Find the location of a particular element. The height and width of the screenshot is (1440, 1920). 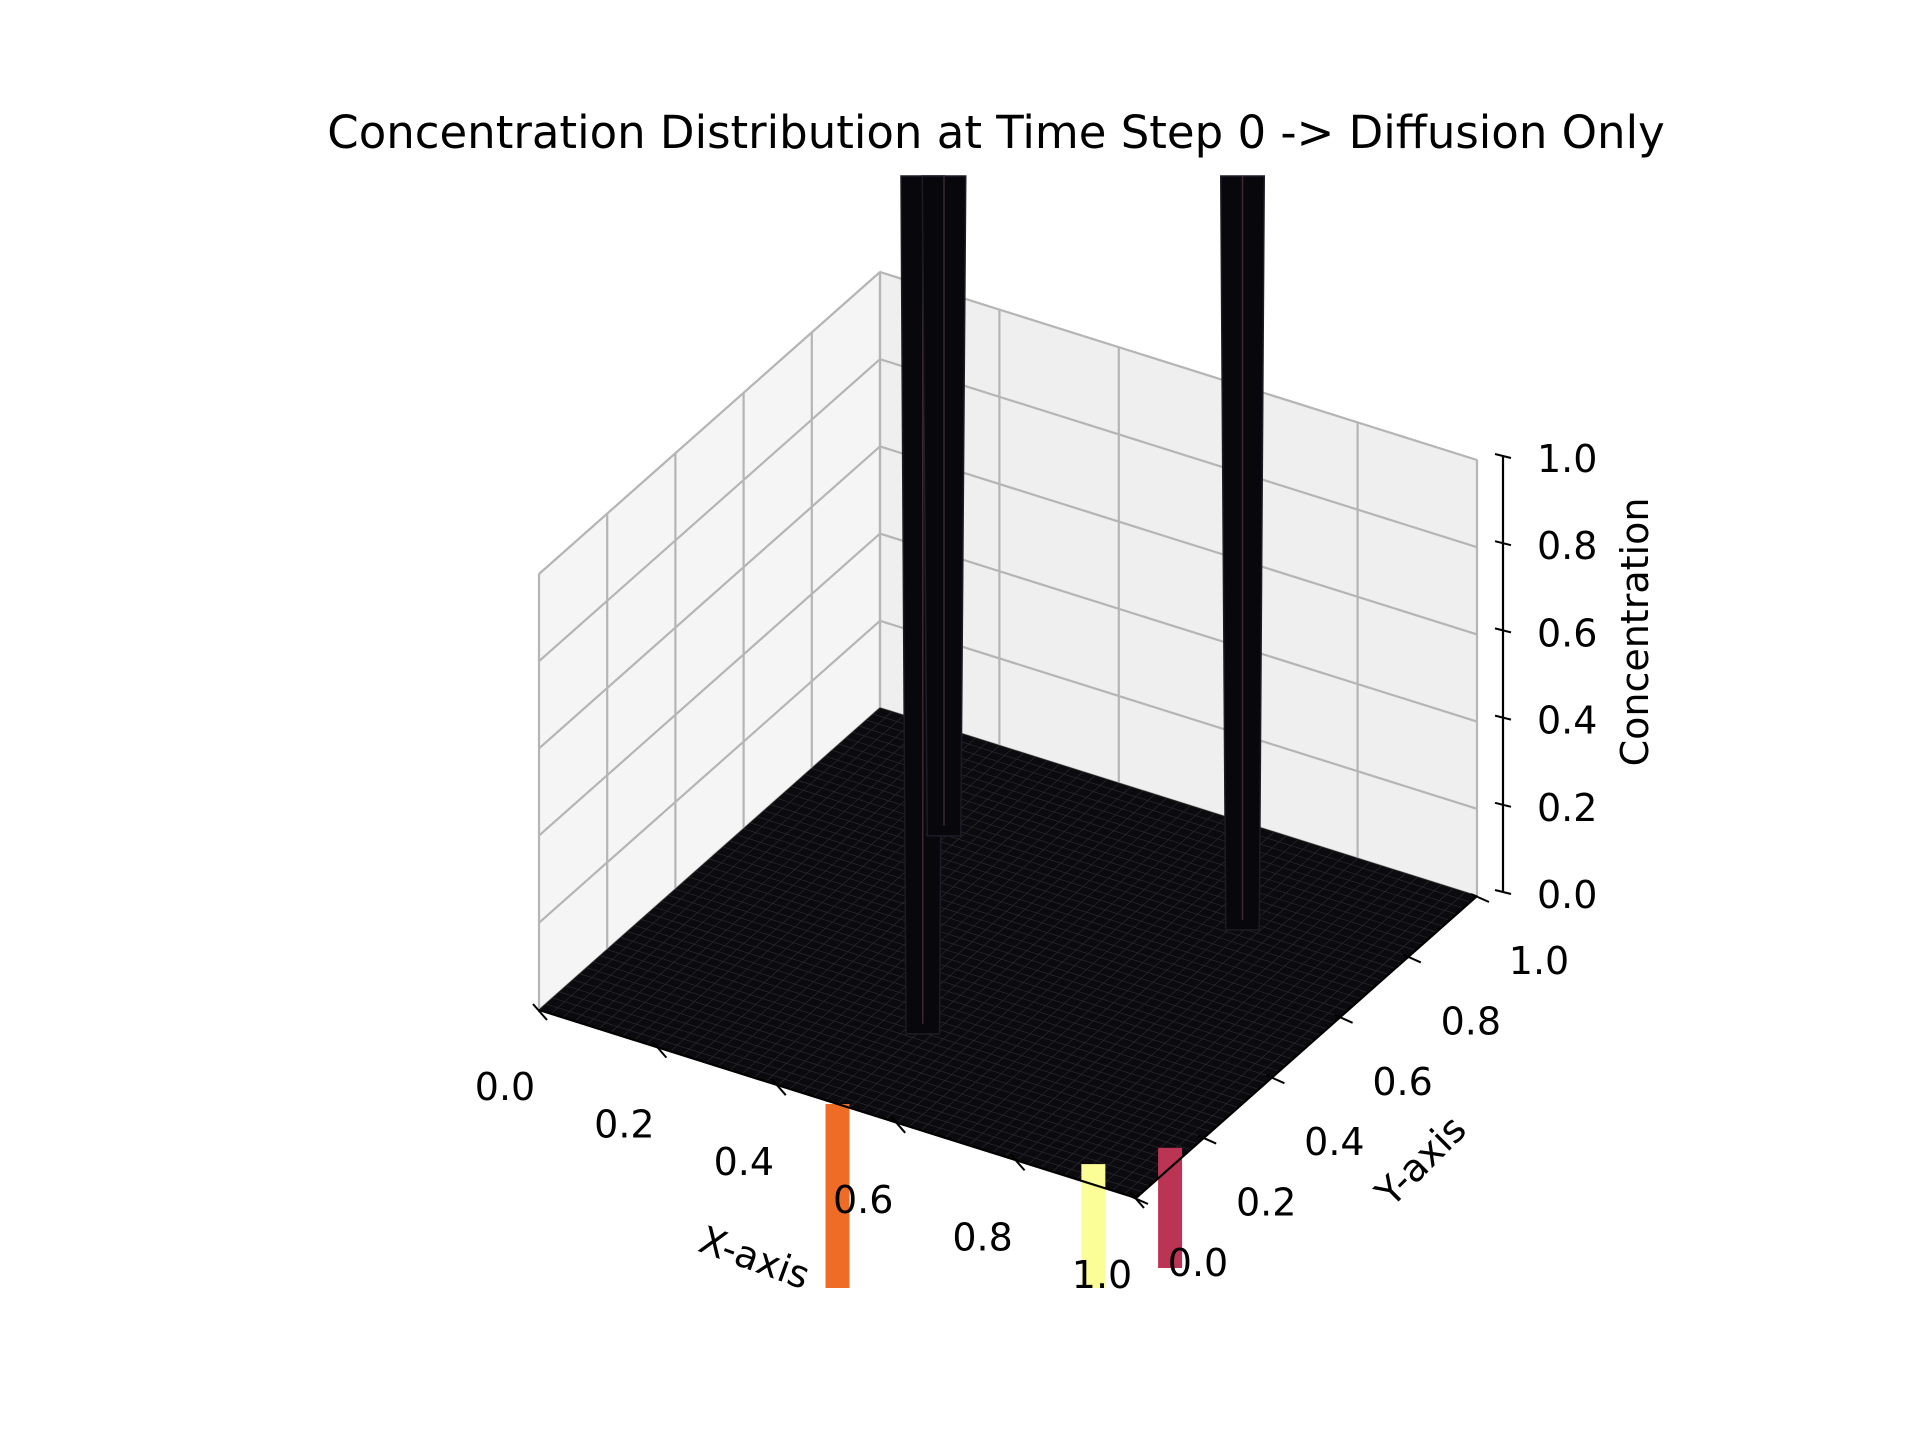

z-axis-label: Concentration is located at coordinates (1635, 632).